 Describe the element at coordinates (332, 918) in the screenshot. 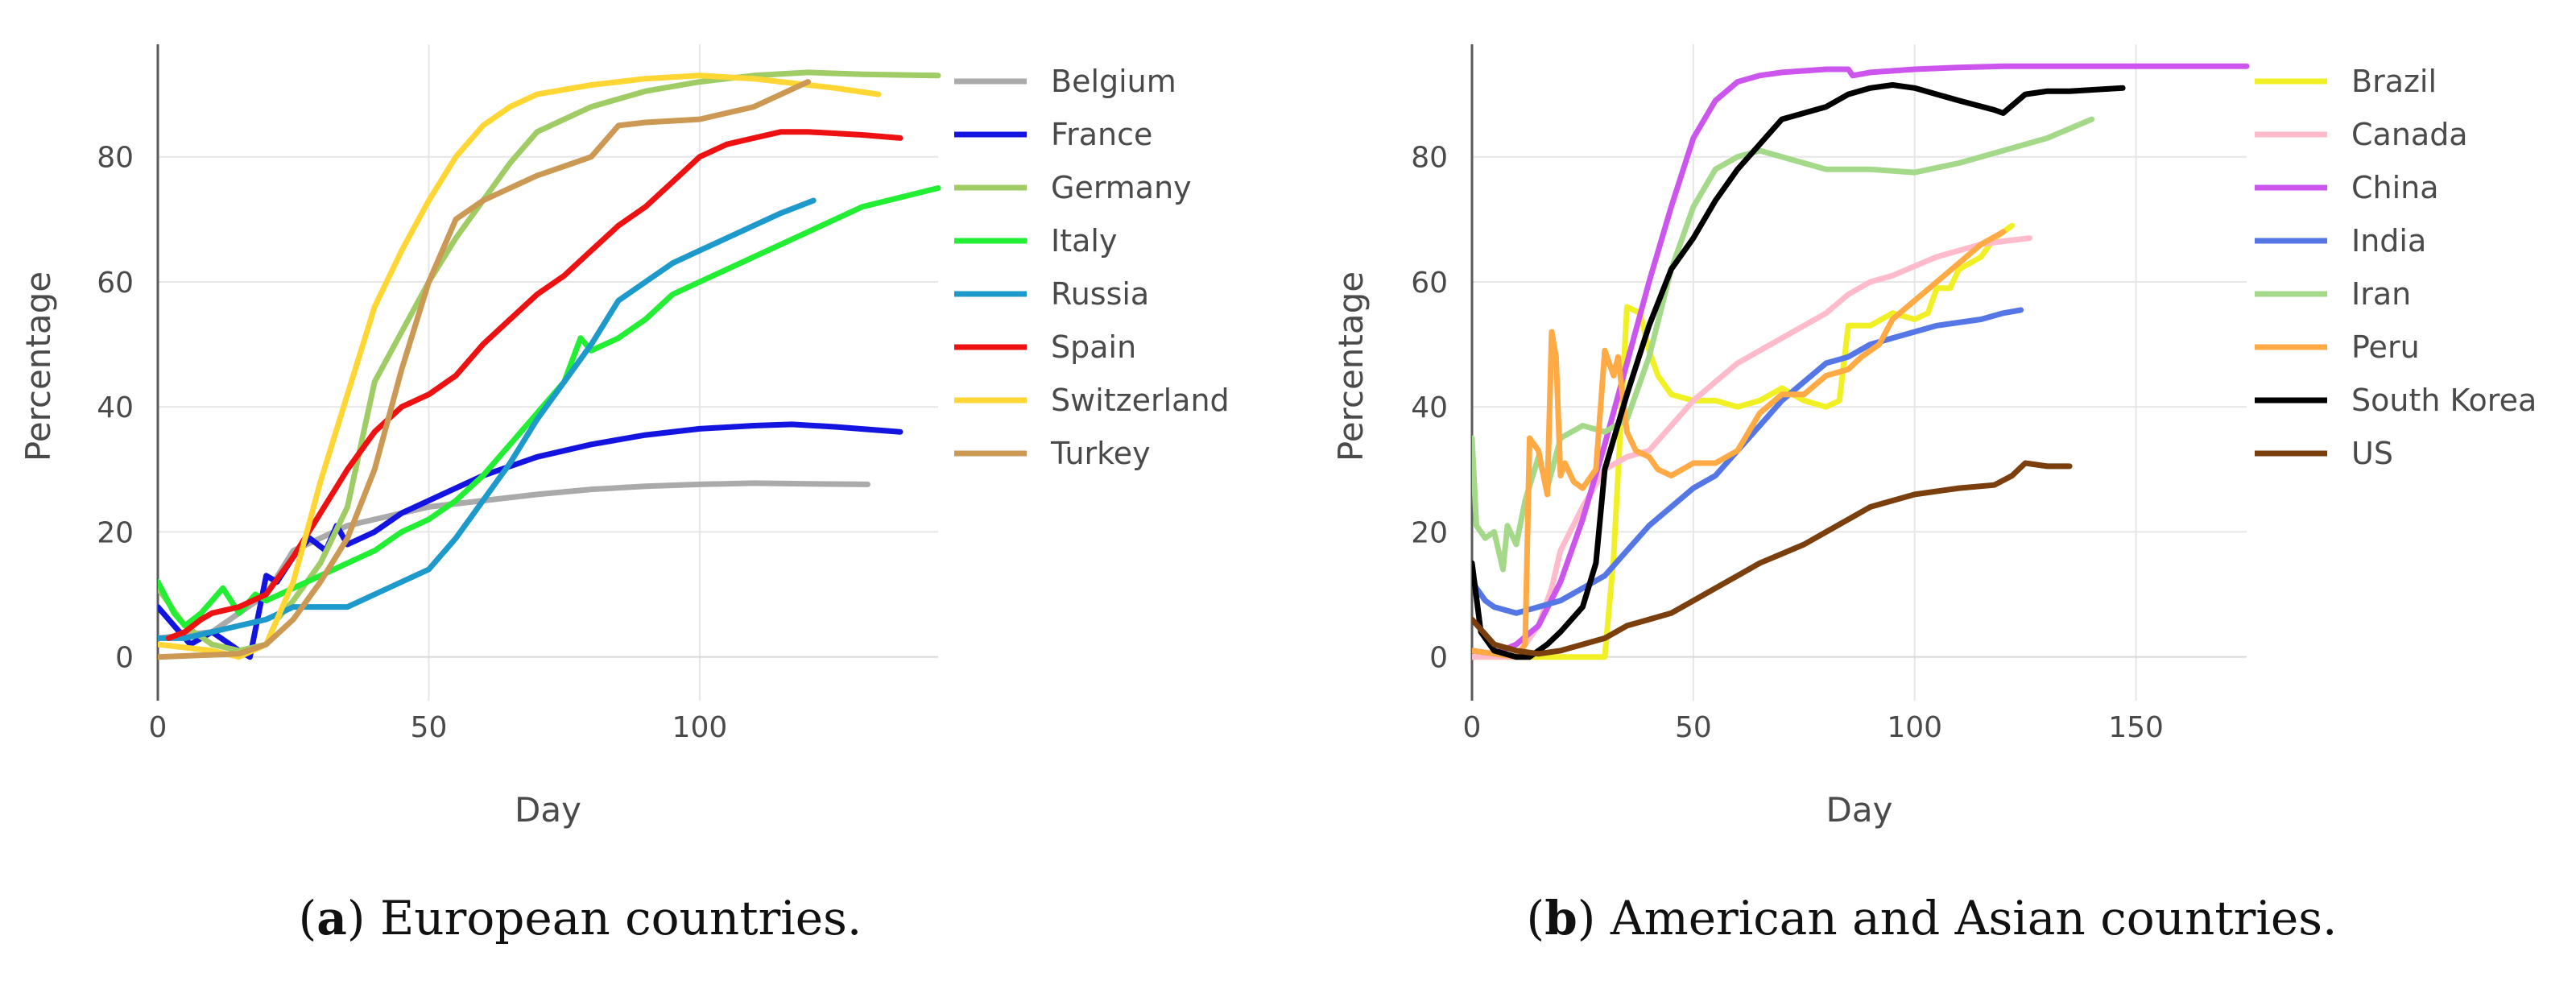

I see `caption-letter: a` at that location.